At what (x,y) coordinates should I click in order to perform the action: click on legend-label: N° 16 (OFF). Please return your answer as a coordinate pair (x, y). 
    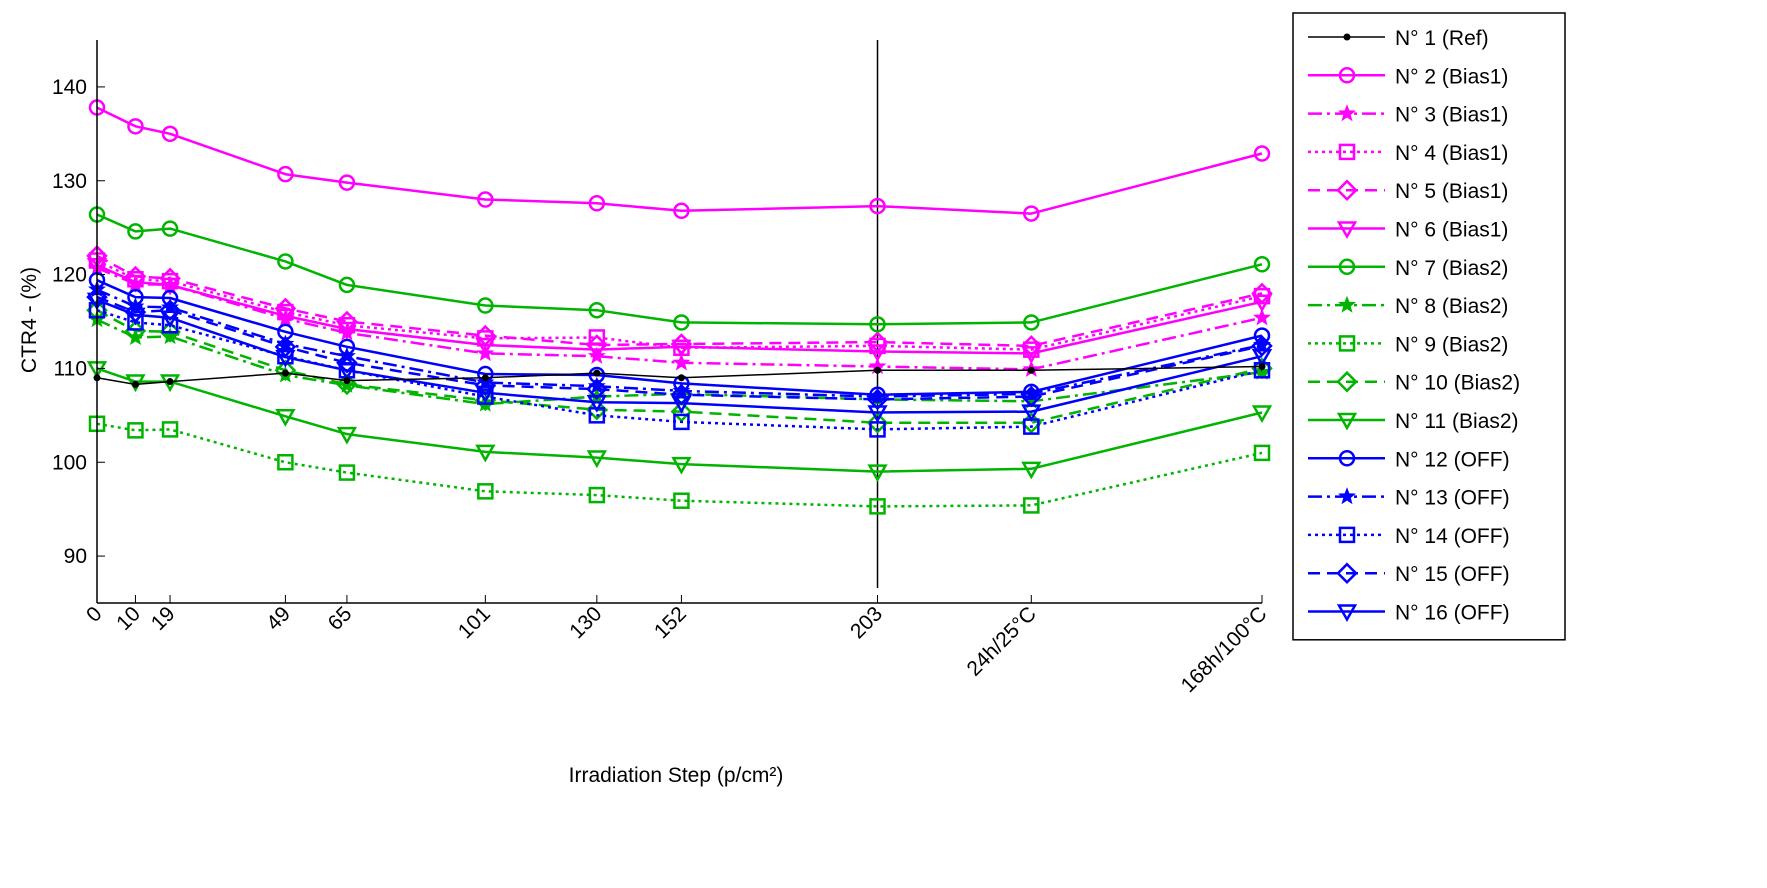
    Looking at the image, I should click on (1452, 613).